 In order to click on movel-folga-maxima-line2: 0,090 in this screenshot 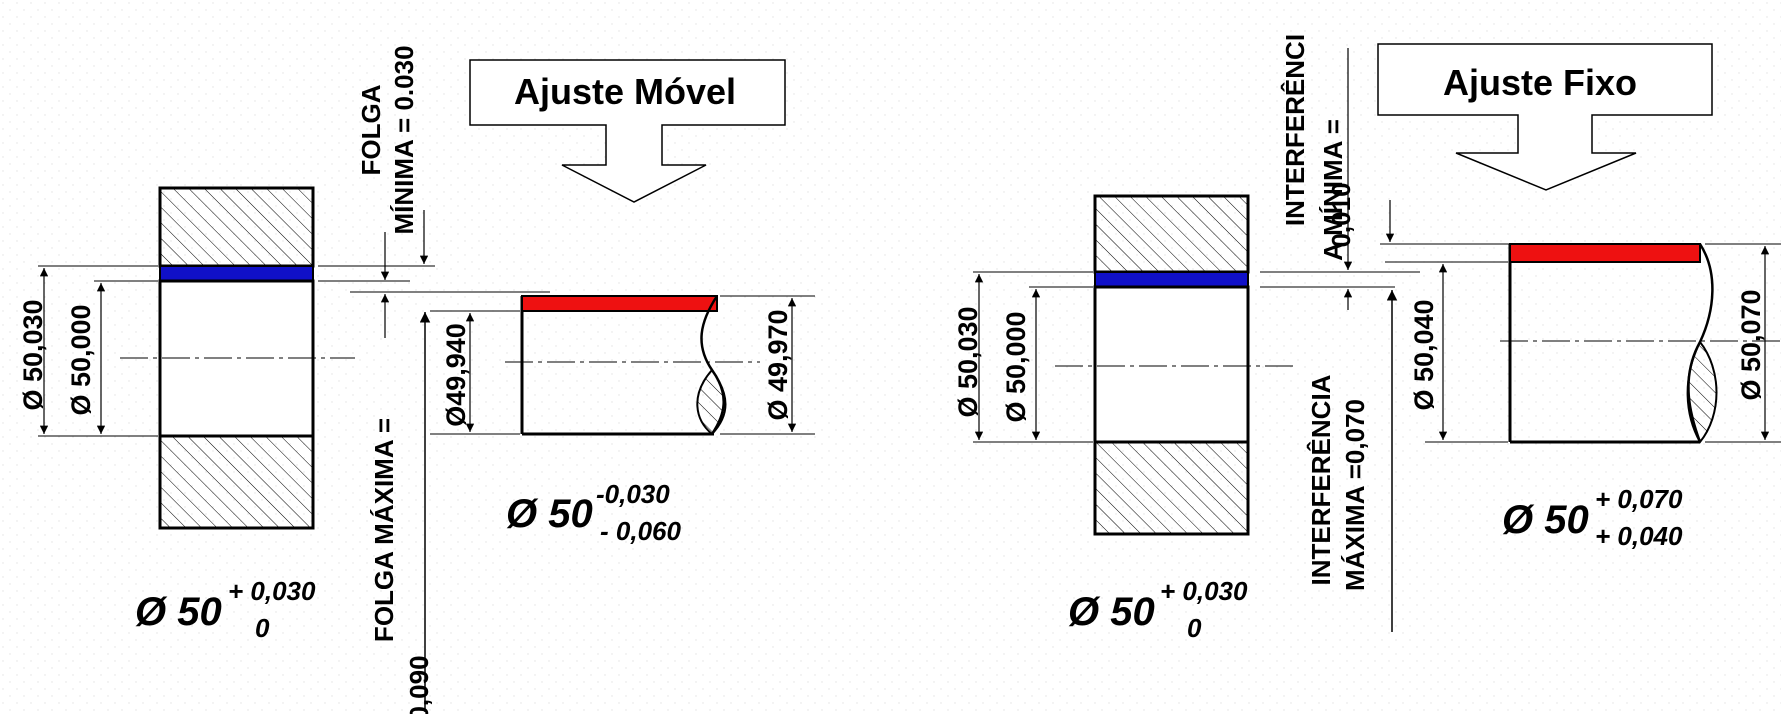, I will do `click(419, 684)`.